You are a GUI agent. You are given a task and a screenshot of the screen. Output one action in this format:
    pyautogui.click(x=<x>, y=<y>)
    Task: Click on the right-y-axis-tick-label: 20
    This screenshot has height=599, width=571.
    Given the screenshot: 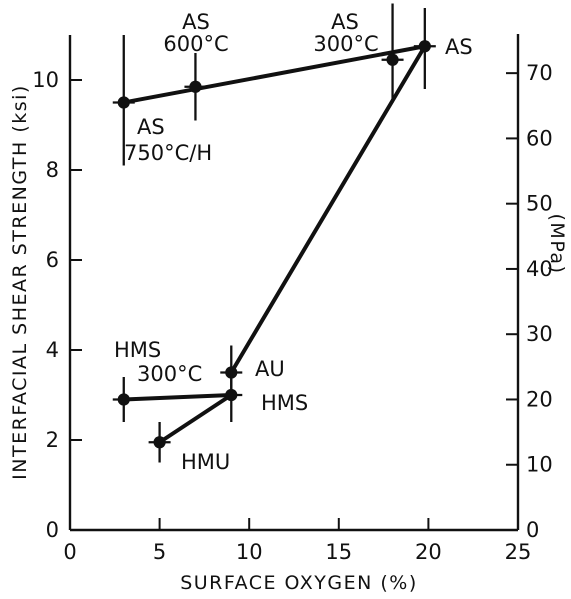 What is the action you would take?
    pyautogui.click(x=539, y=399)
    